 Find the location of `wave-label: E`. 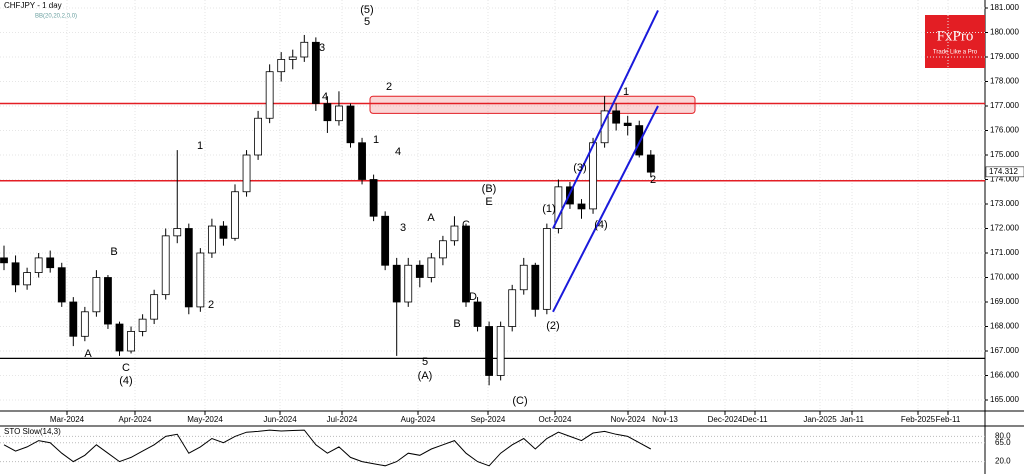

wave-label: E is located at coordinates (488, 202).